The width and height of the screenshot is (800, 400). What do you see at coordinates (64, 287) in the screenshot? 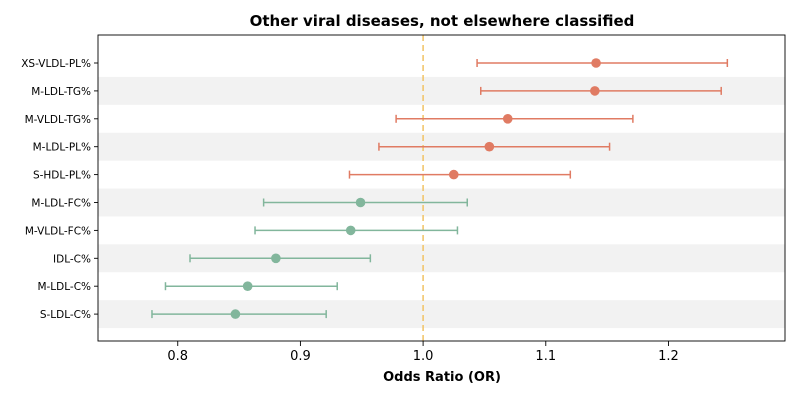
I see `y-tick-label: M-LDL-C%` at bounding box center [64, 287].